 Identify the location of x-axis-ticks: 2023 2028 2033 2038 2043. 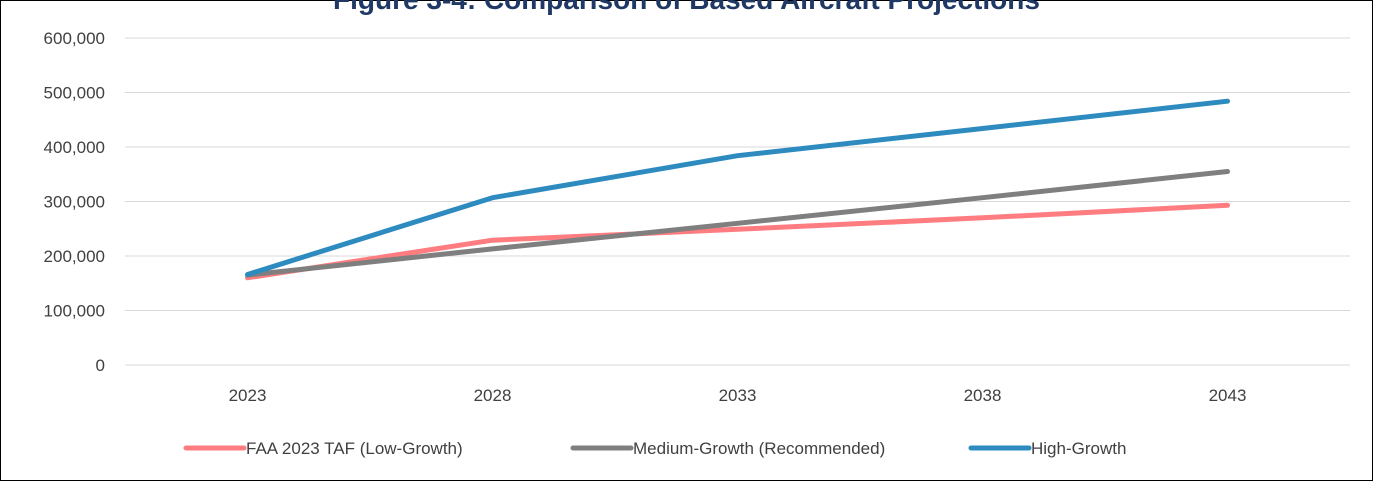
(738, 395).